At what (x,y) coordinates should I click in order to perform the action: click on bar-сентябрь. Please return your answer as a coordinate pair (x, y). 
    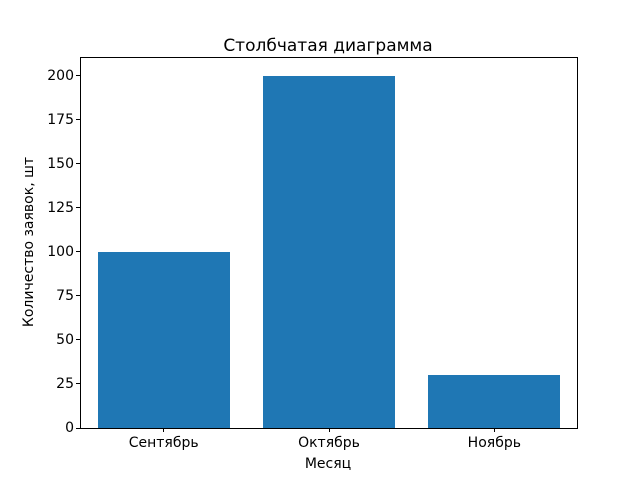
    Looking at the image, I should click on (163, 339).